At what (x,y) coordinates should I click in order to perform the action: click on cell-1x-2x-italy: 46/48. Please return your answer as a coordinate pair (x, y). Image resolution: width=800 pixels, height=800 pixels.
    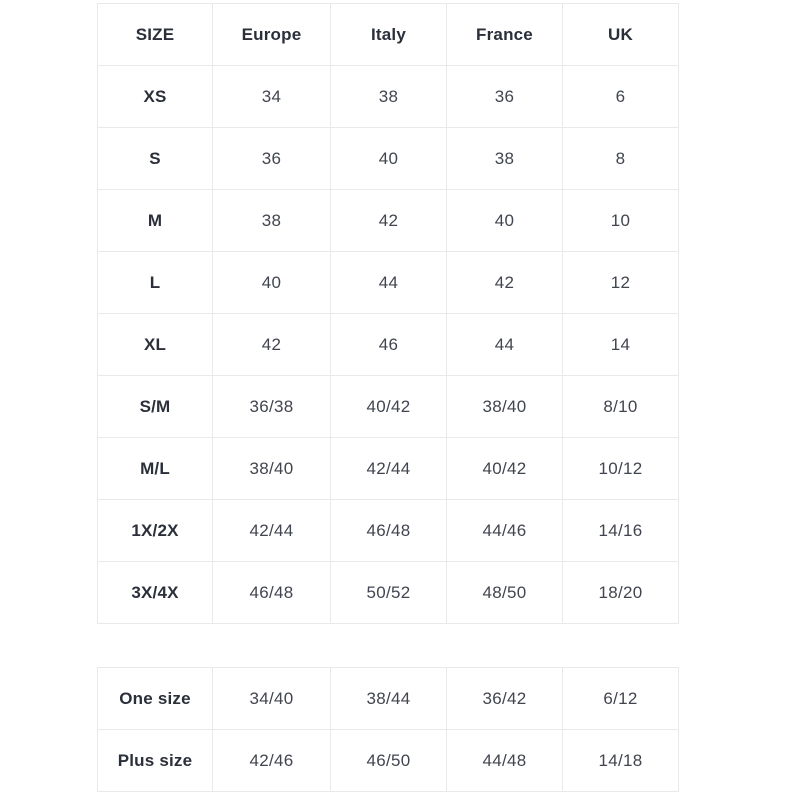
    Looking at the image, I should click on (388, 530).